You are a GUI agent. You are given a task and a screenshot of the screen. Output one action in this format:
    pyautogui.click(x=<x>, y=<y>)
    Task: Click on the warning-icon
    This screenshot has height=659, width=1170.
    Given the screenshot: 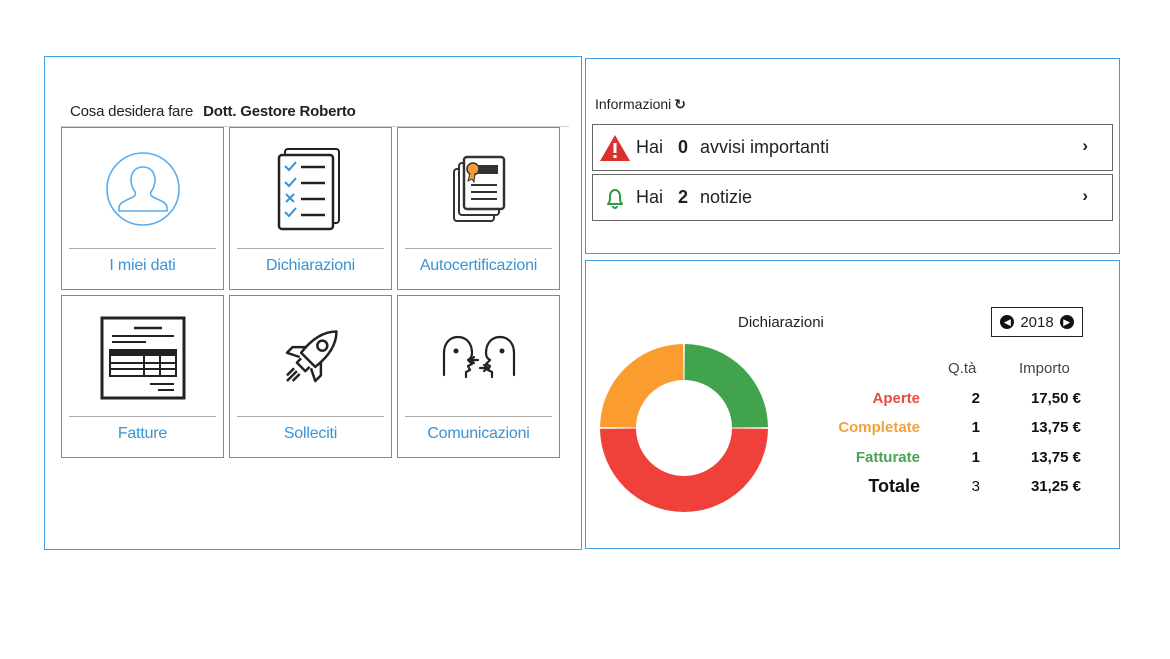 What is the action you would take?
    pyautogui.click(x=615, y=148)
    